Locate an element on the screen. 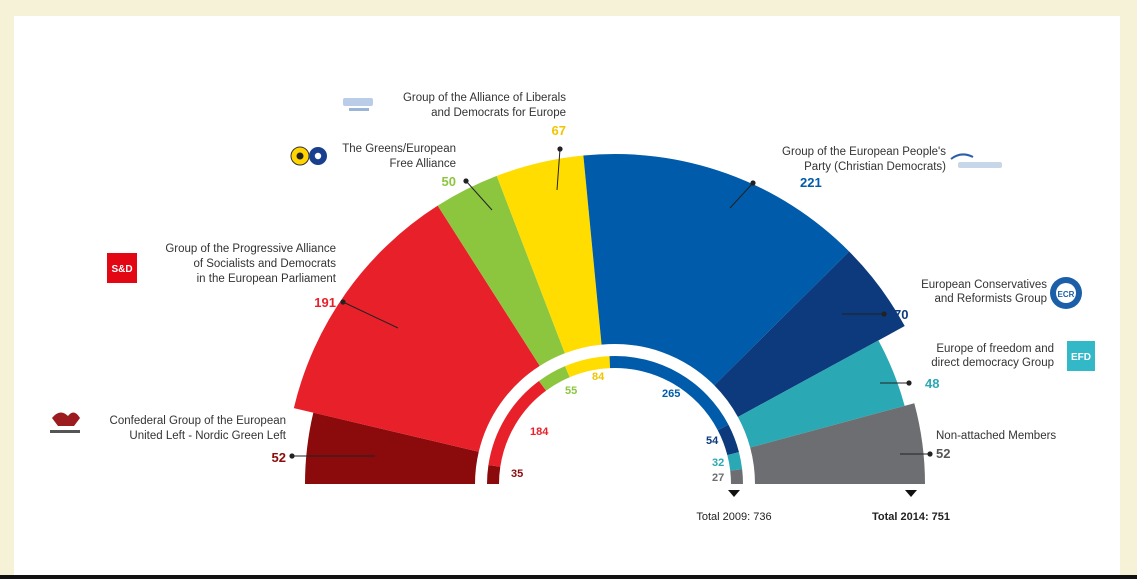 This screenshot has width=1137, height=579. seats-2014-epp: 221 is located at coordinates (811, 182).